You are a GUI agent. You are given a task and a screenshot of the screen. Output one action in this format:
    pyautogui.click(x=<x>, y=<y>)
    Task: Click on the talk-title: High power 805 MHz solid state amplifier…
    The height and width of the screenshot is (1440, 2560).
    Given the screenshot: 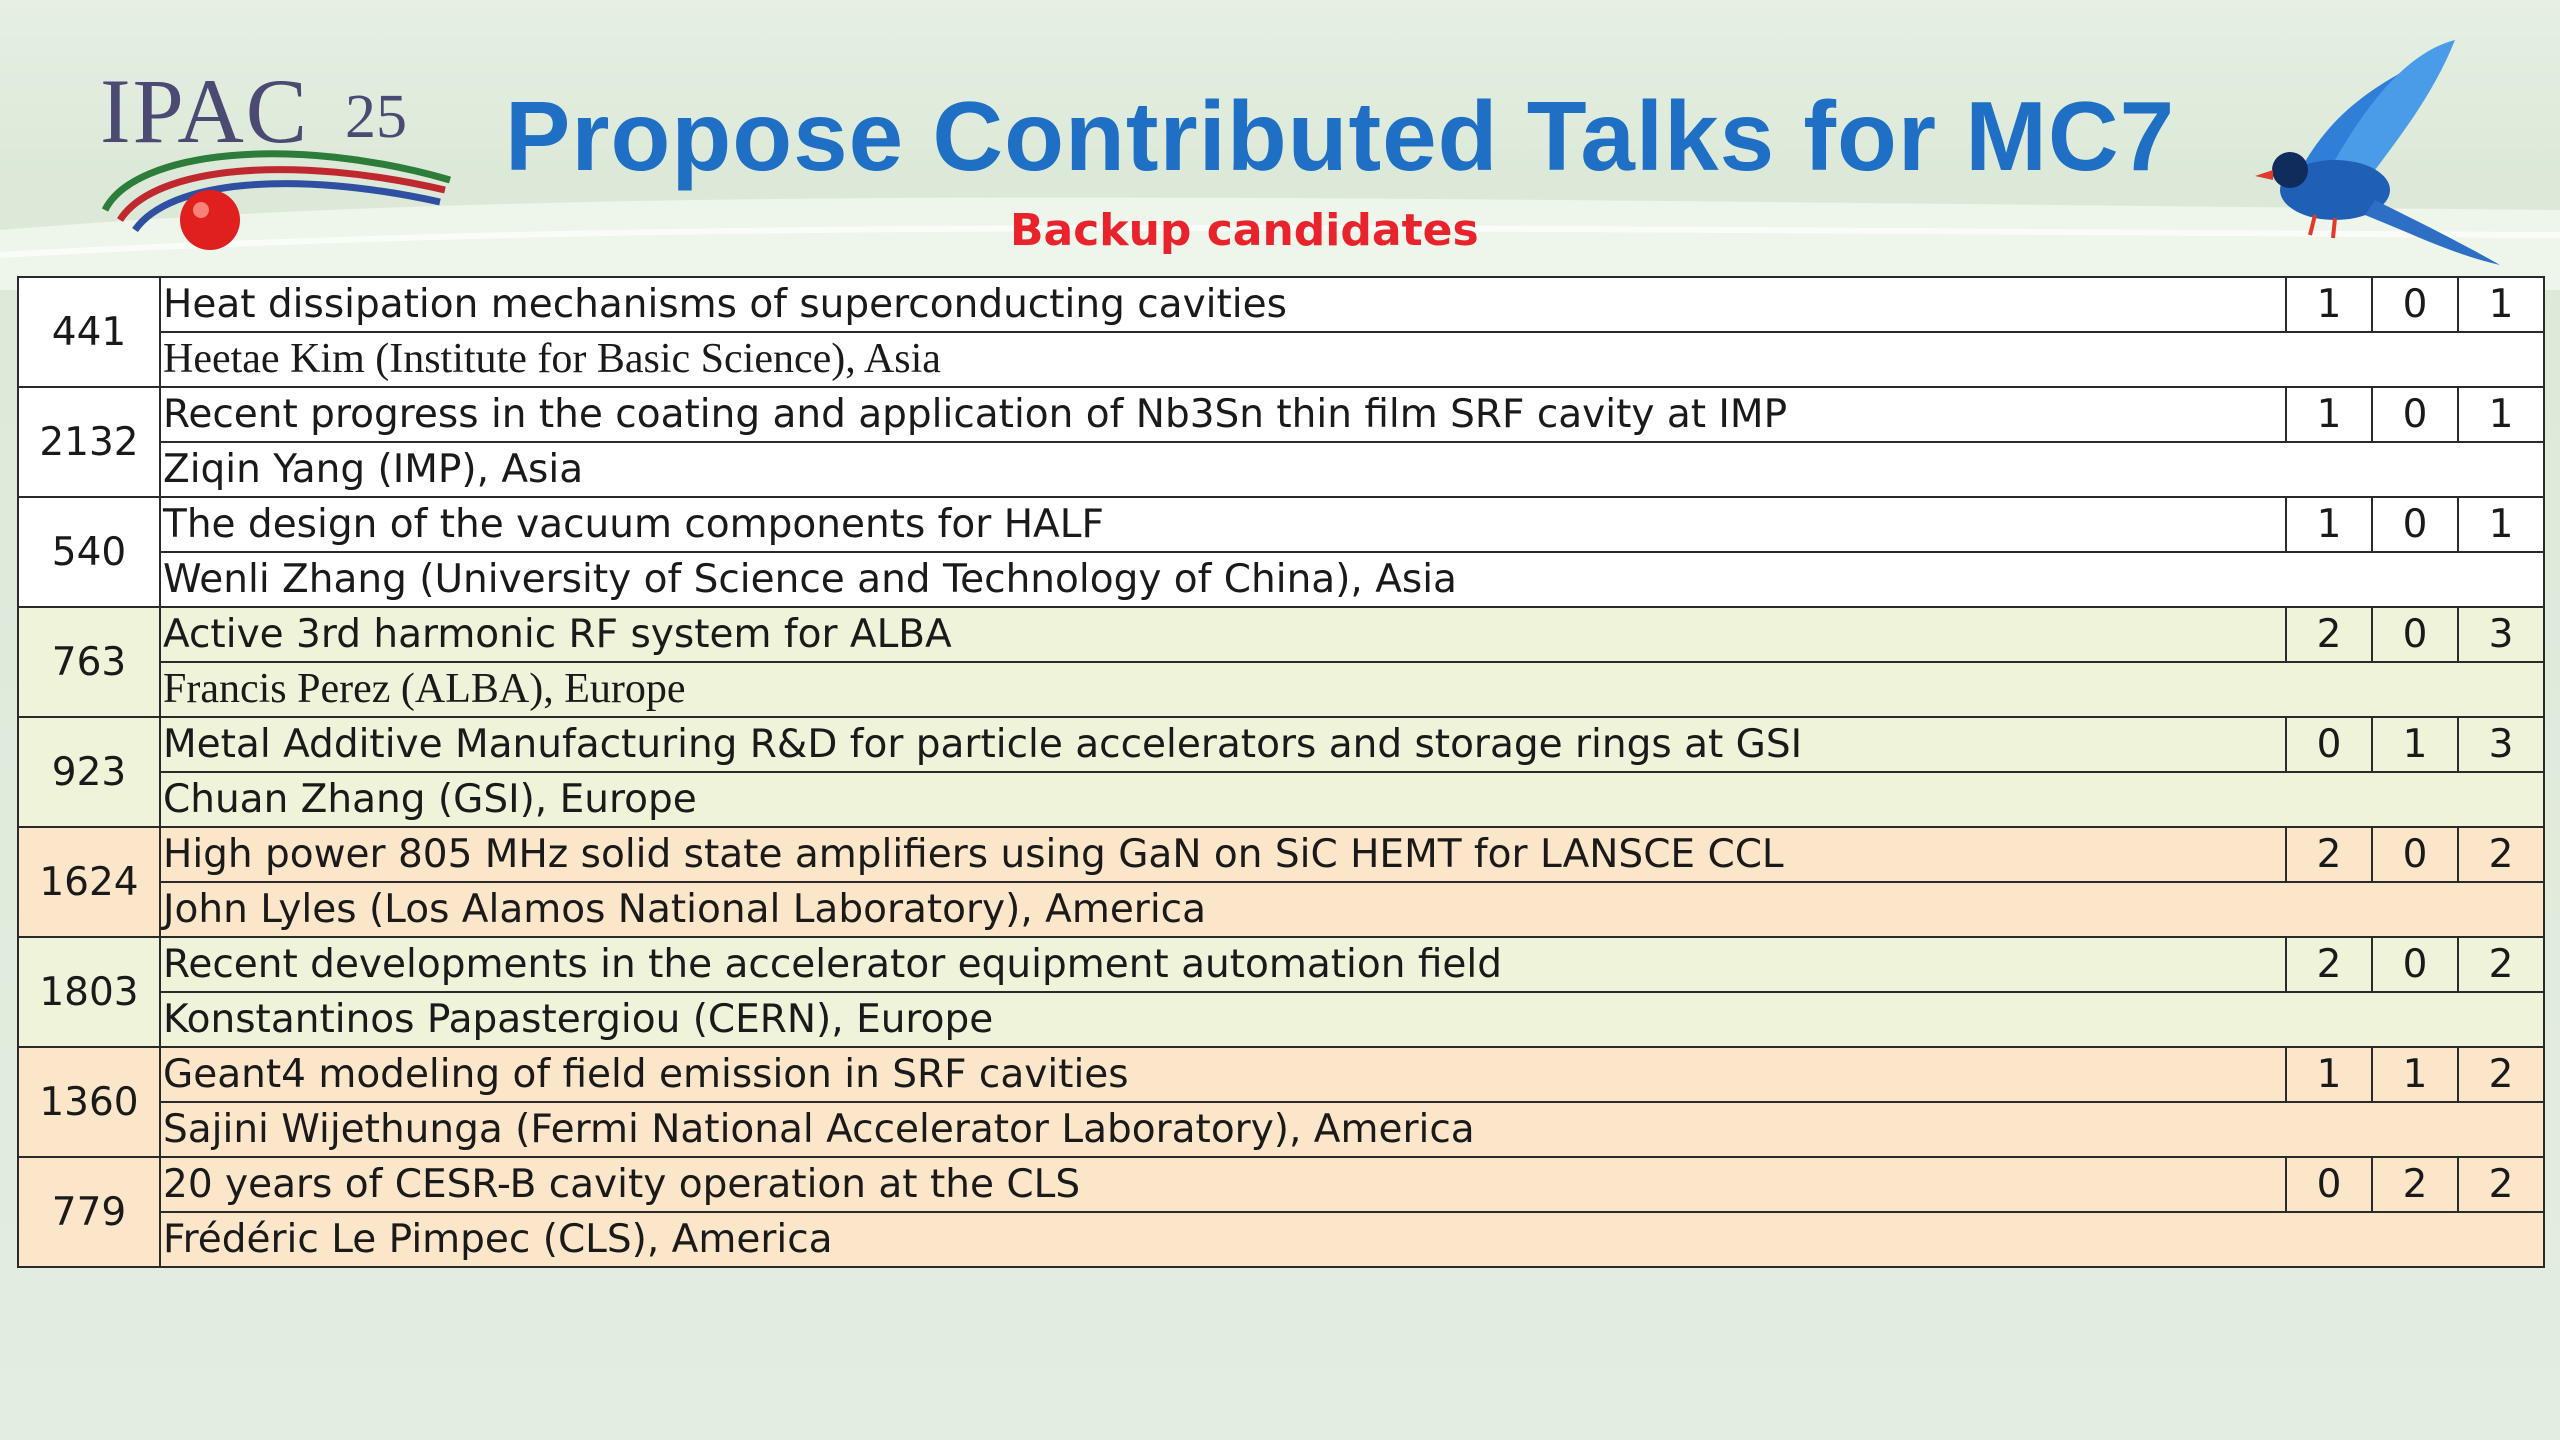 What is the action you would take?
    pyautogui.click(x=1223, y=854)
    